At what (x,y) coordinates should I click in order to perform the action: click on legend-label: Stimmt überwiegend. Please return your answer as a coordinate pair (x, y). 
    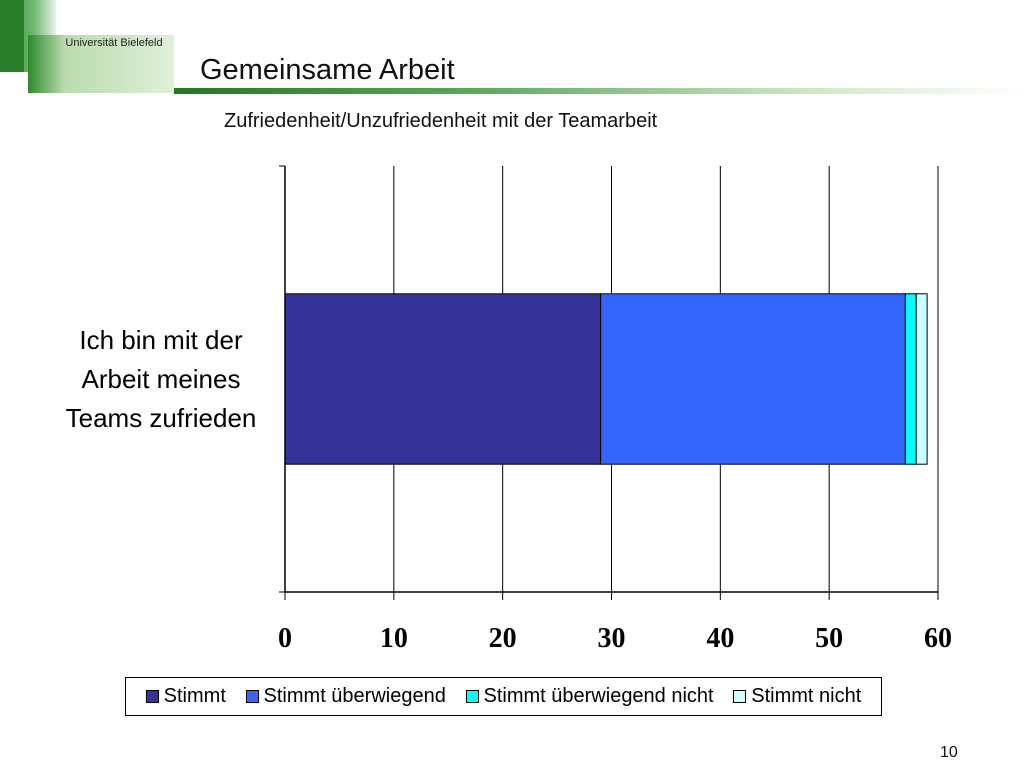
    Looking at the image, I should click on (354, 696).